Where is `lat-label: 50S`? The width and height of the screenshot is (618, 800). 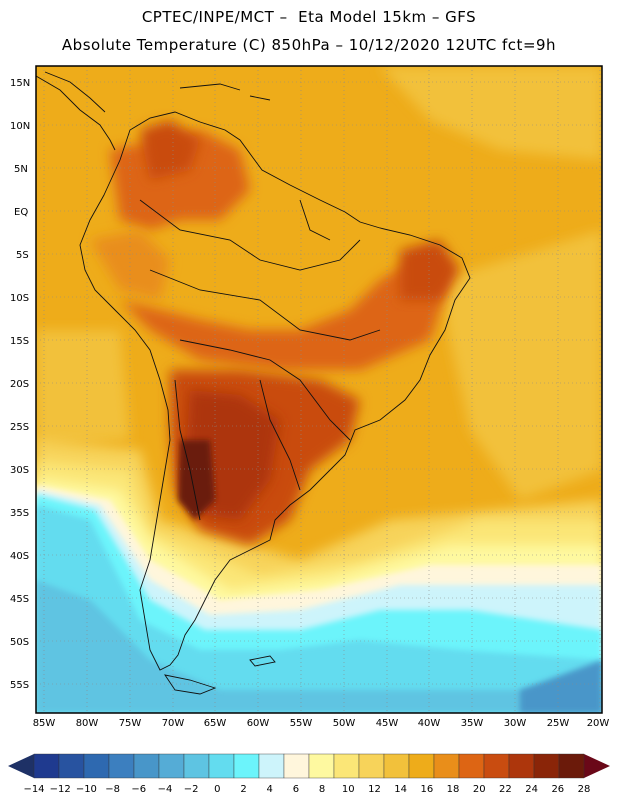 lat-label: 50S is located at coordinates (19, 642).